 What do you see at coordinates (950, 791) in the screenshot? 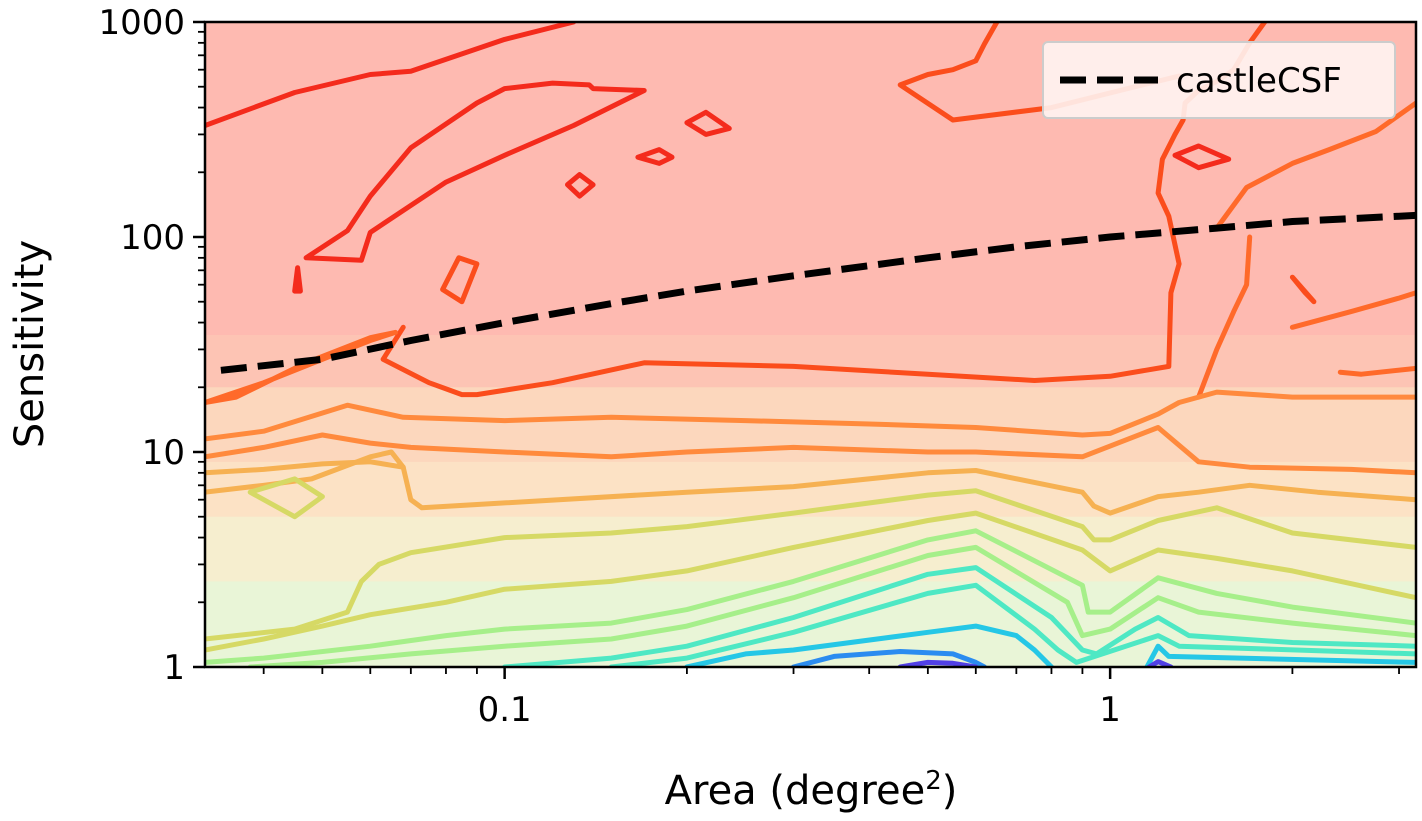
I see `x-axis-title-close: )` at bounding box center [950, 791].